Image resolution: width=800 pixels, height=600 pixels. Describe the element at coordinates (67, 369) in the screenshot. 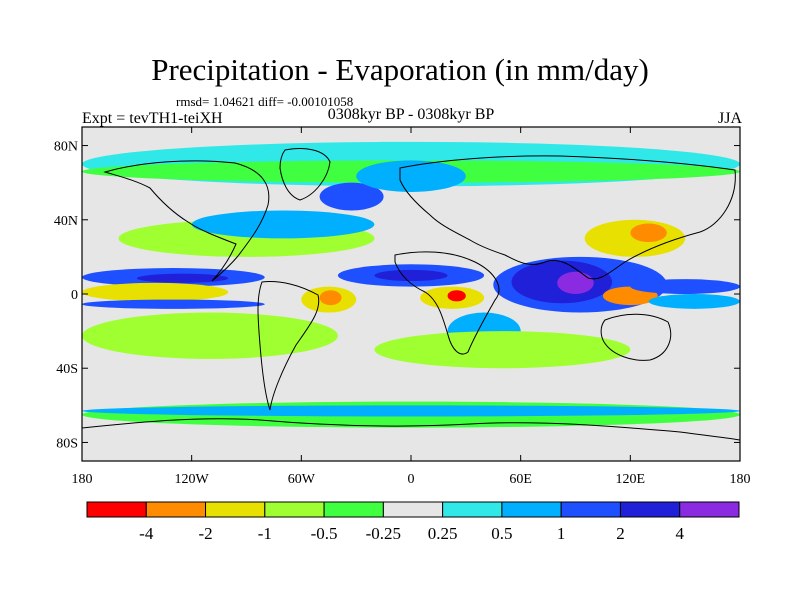

I see `y-tick-label: 40S` at that location.